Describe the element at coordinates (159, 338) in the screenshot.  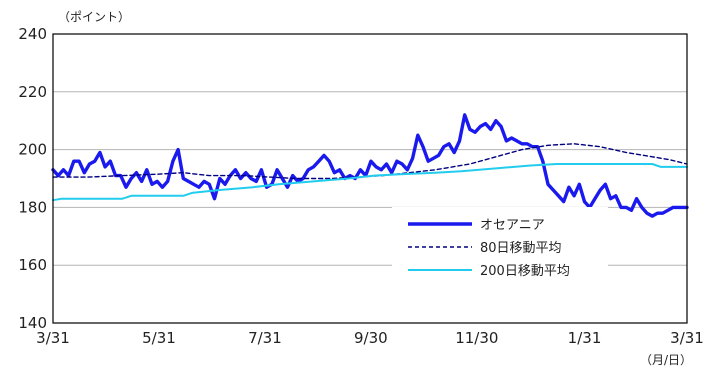
I see `x-tick-label: 5/31` at that location.